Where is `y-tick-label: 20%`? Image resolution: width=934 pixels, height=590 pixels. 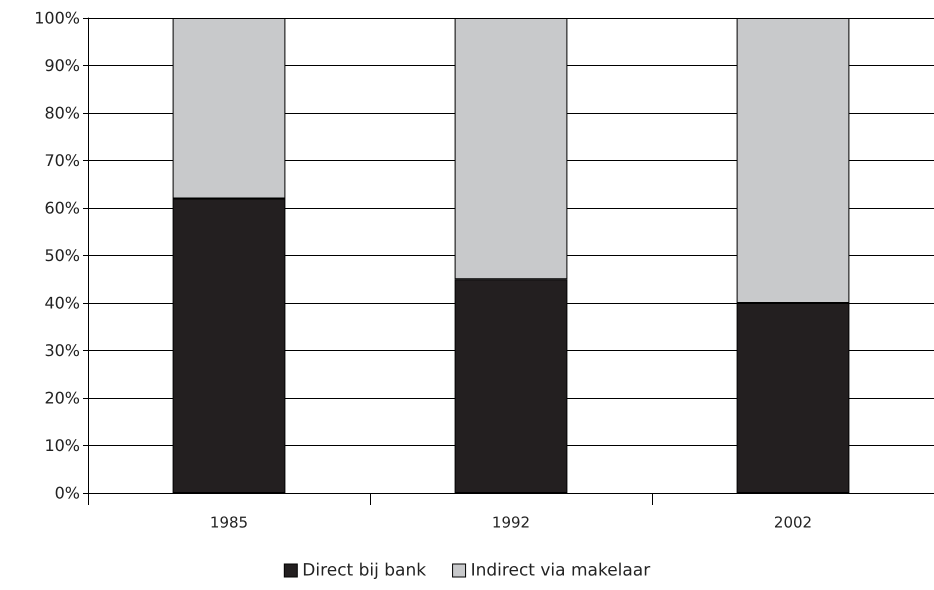
y-tick-label: 20% is located at coordinates (62, 398).